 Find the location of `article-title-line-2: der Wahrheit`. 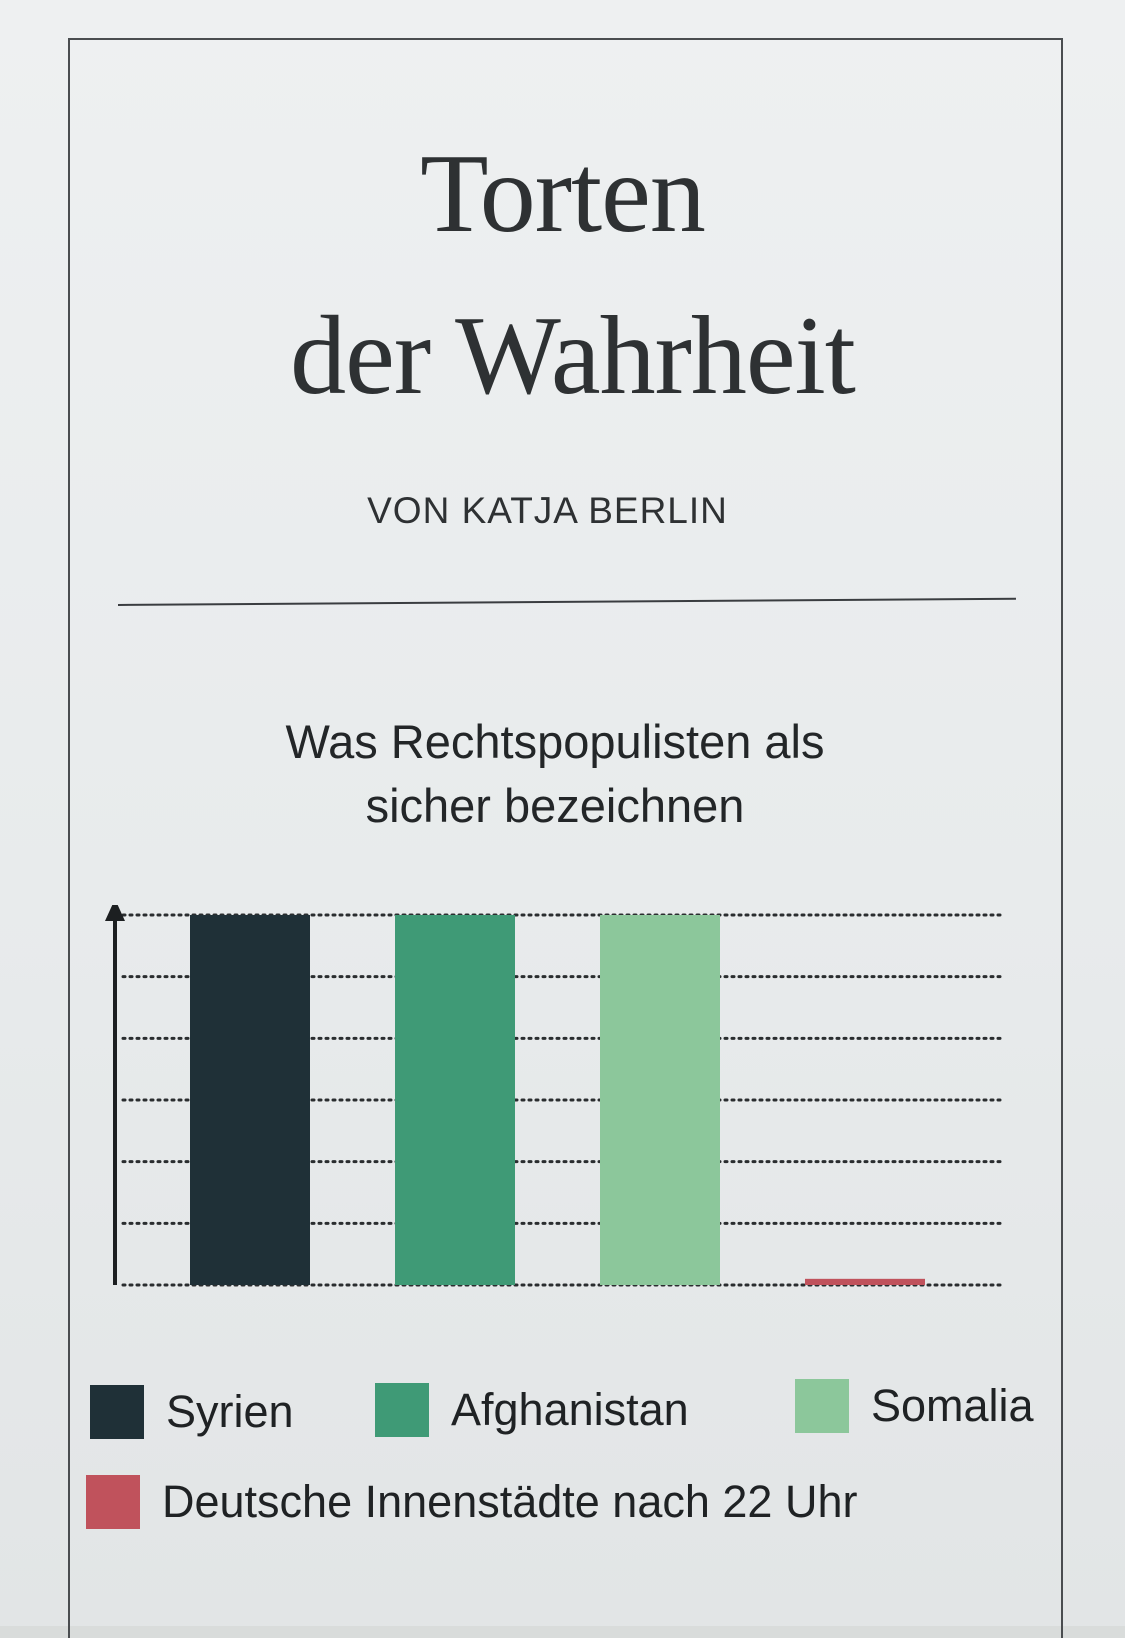

article-title-line-2: der Wahrheit is located at coordinates (573, 356).